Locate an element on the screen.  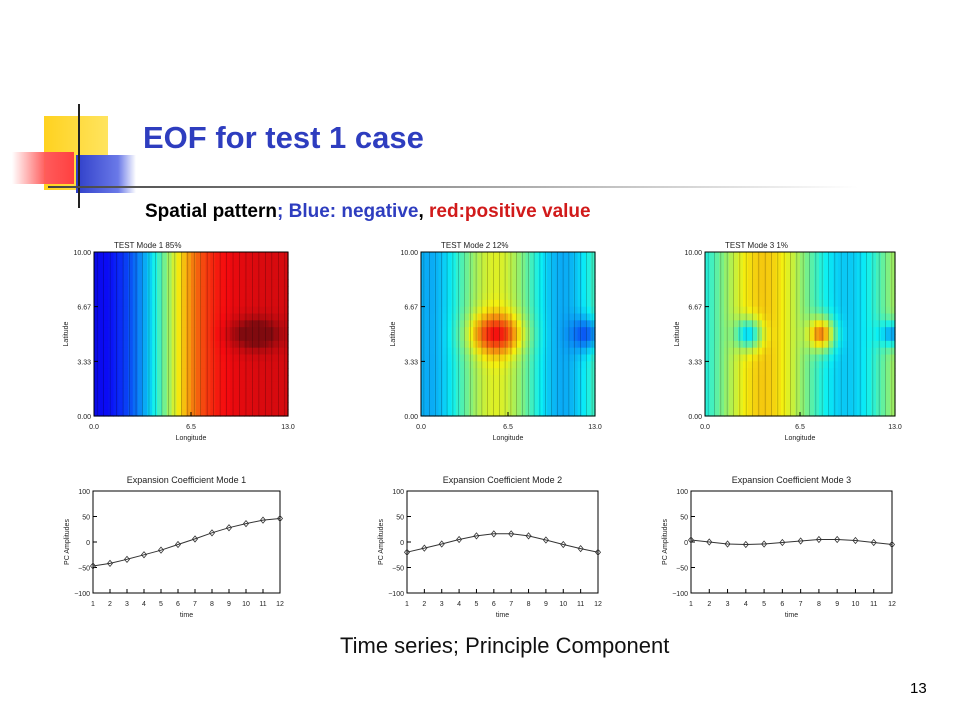
y-tick-label: 100 is located at coordinates (682, 492).